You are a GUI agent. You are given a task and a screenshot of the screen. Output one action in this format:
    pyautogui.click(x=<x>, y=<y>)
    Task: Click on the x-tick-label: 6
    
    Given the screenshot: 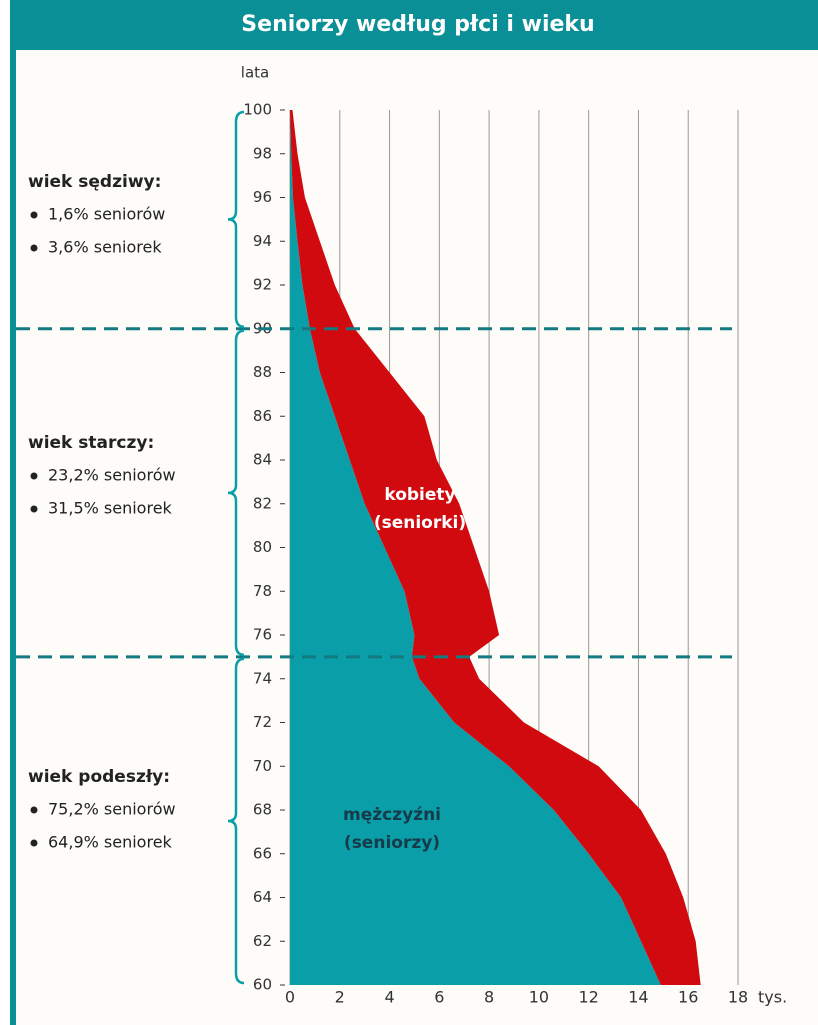 What is the action you would take?
    pyautogui.click(x=439, y=997)
    